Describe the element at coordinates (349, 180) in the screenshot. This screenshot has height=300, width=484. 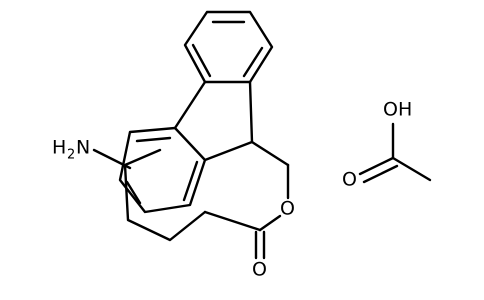
I see `acid-carbonyl-oxygen: O` at that location.